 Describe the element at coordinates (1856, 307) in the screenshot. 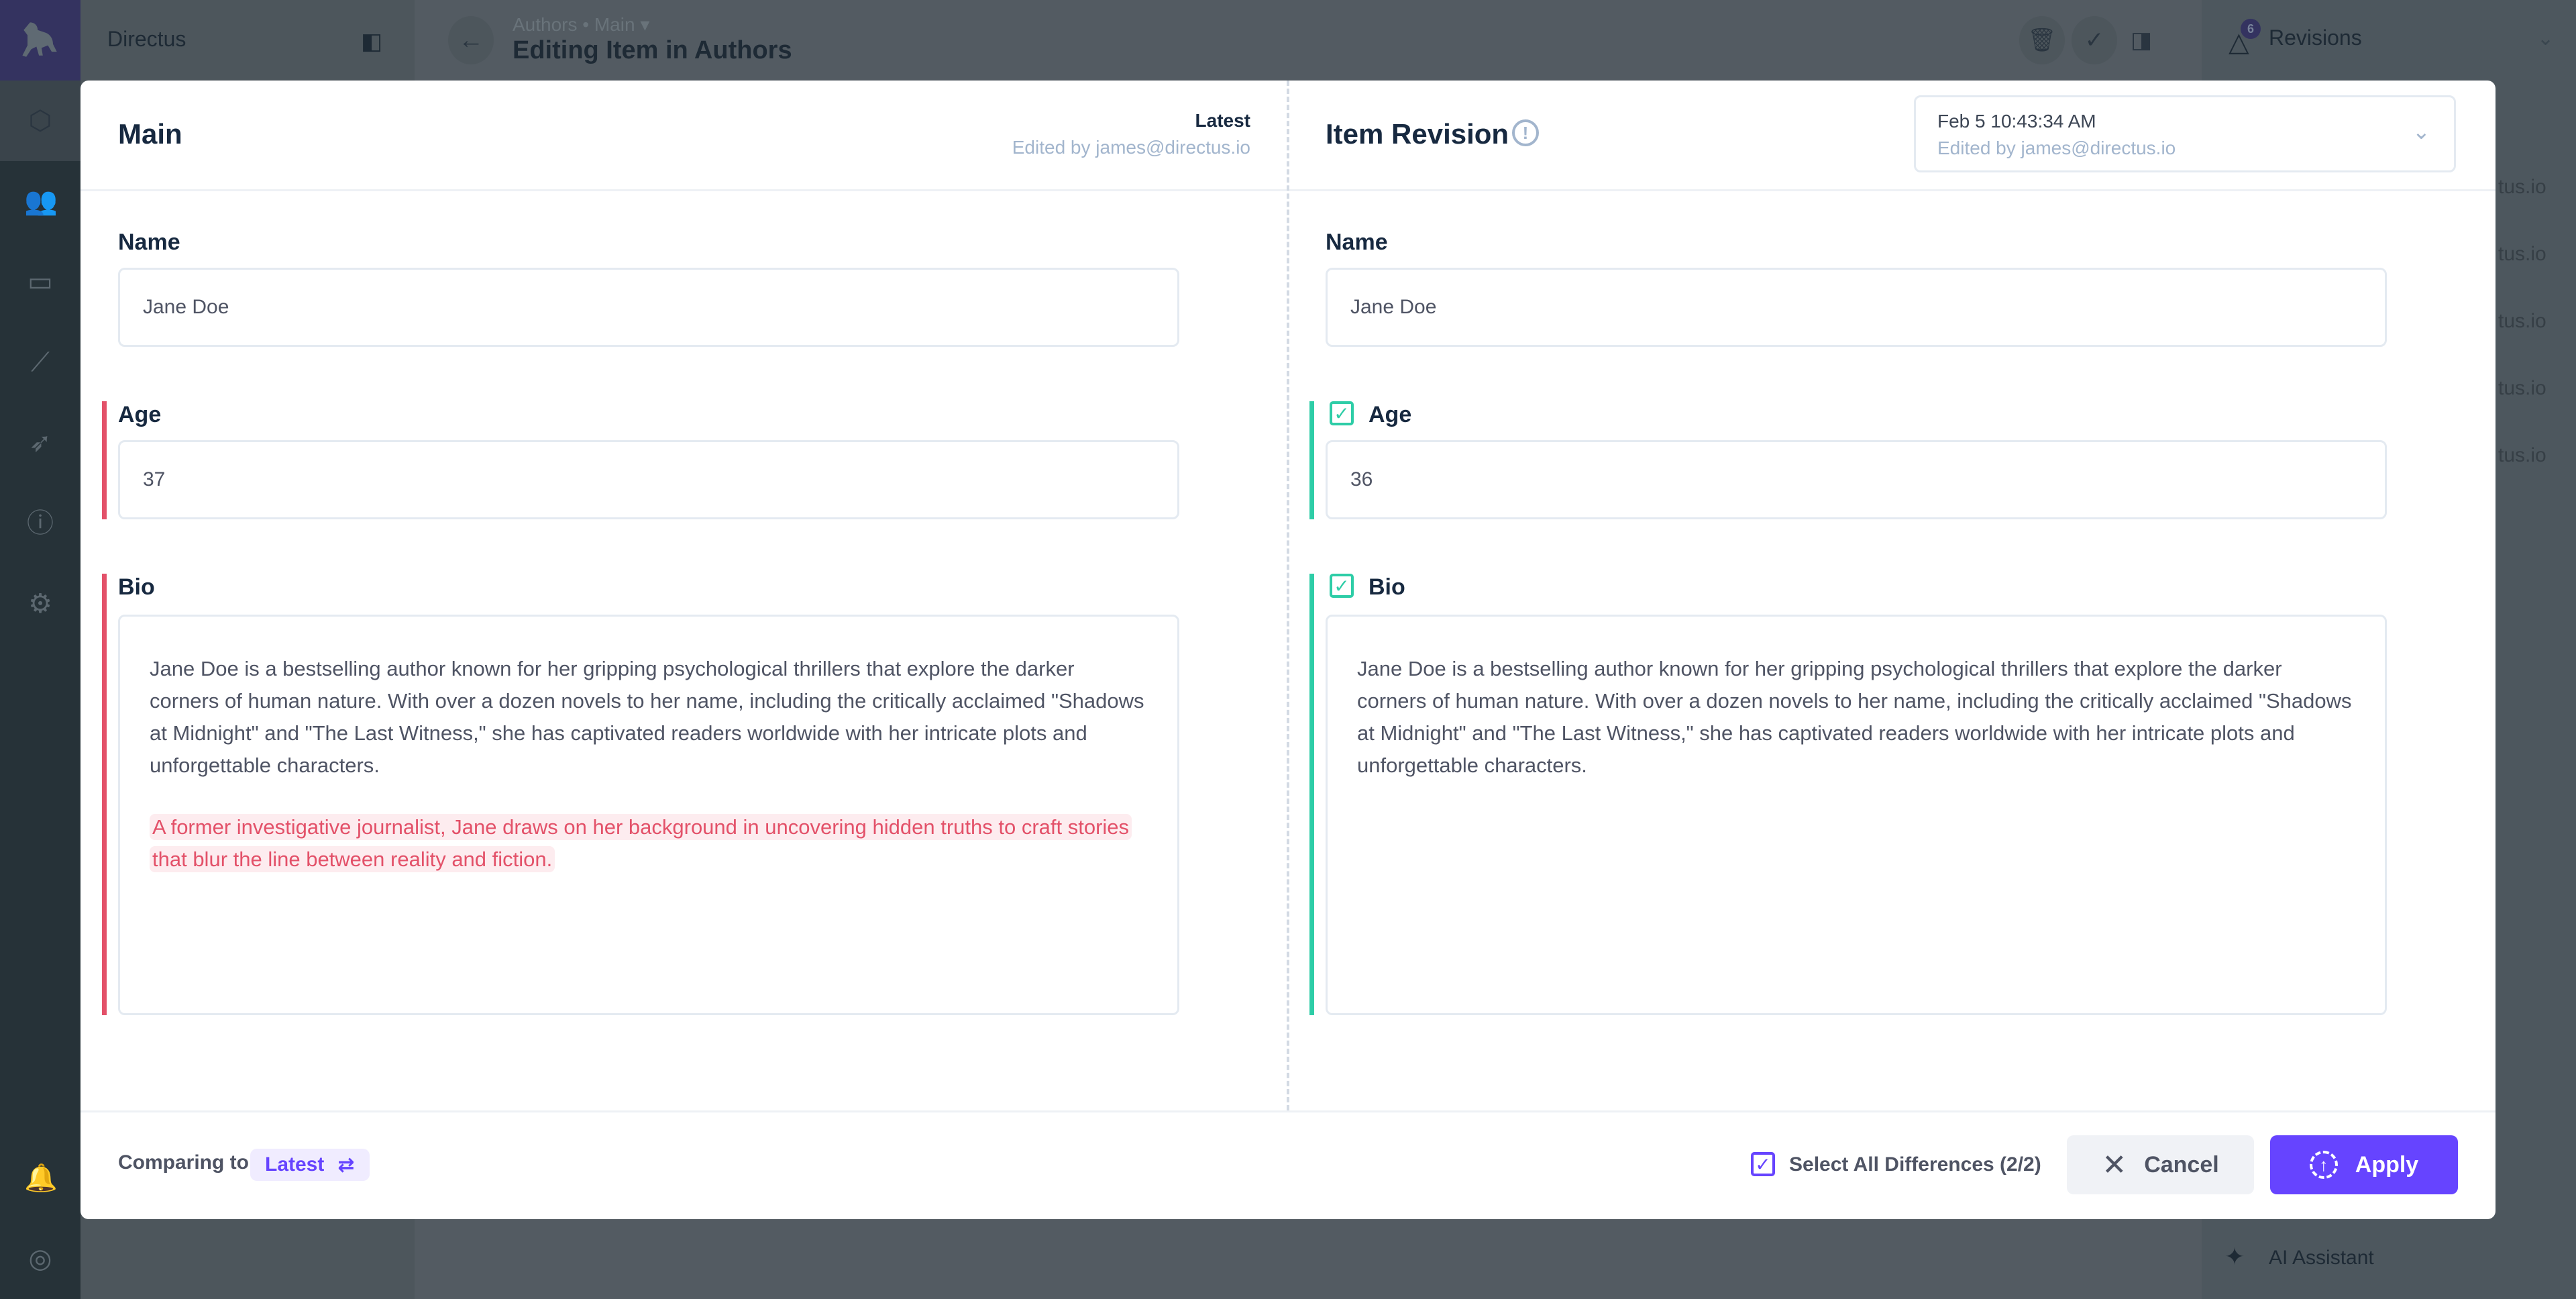

I see `name-input-revision: Jane Doe` at that location.